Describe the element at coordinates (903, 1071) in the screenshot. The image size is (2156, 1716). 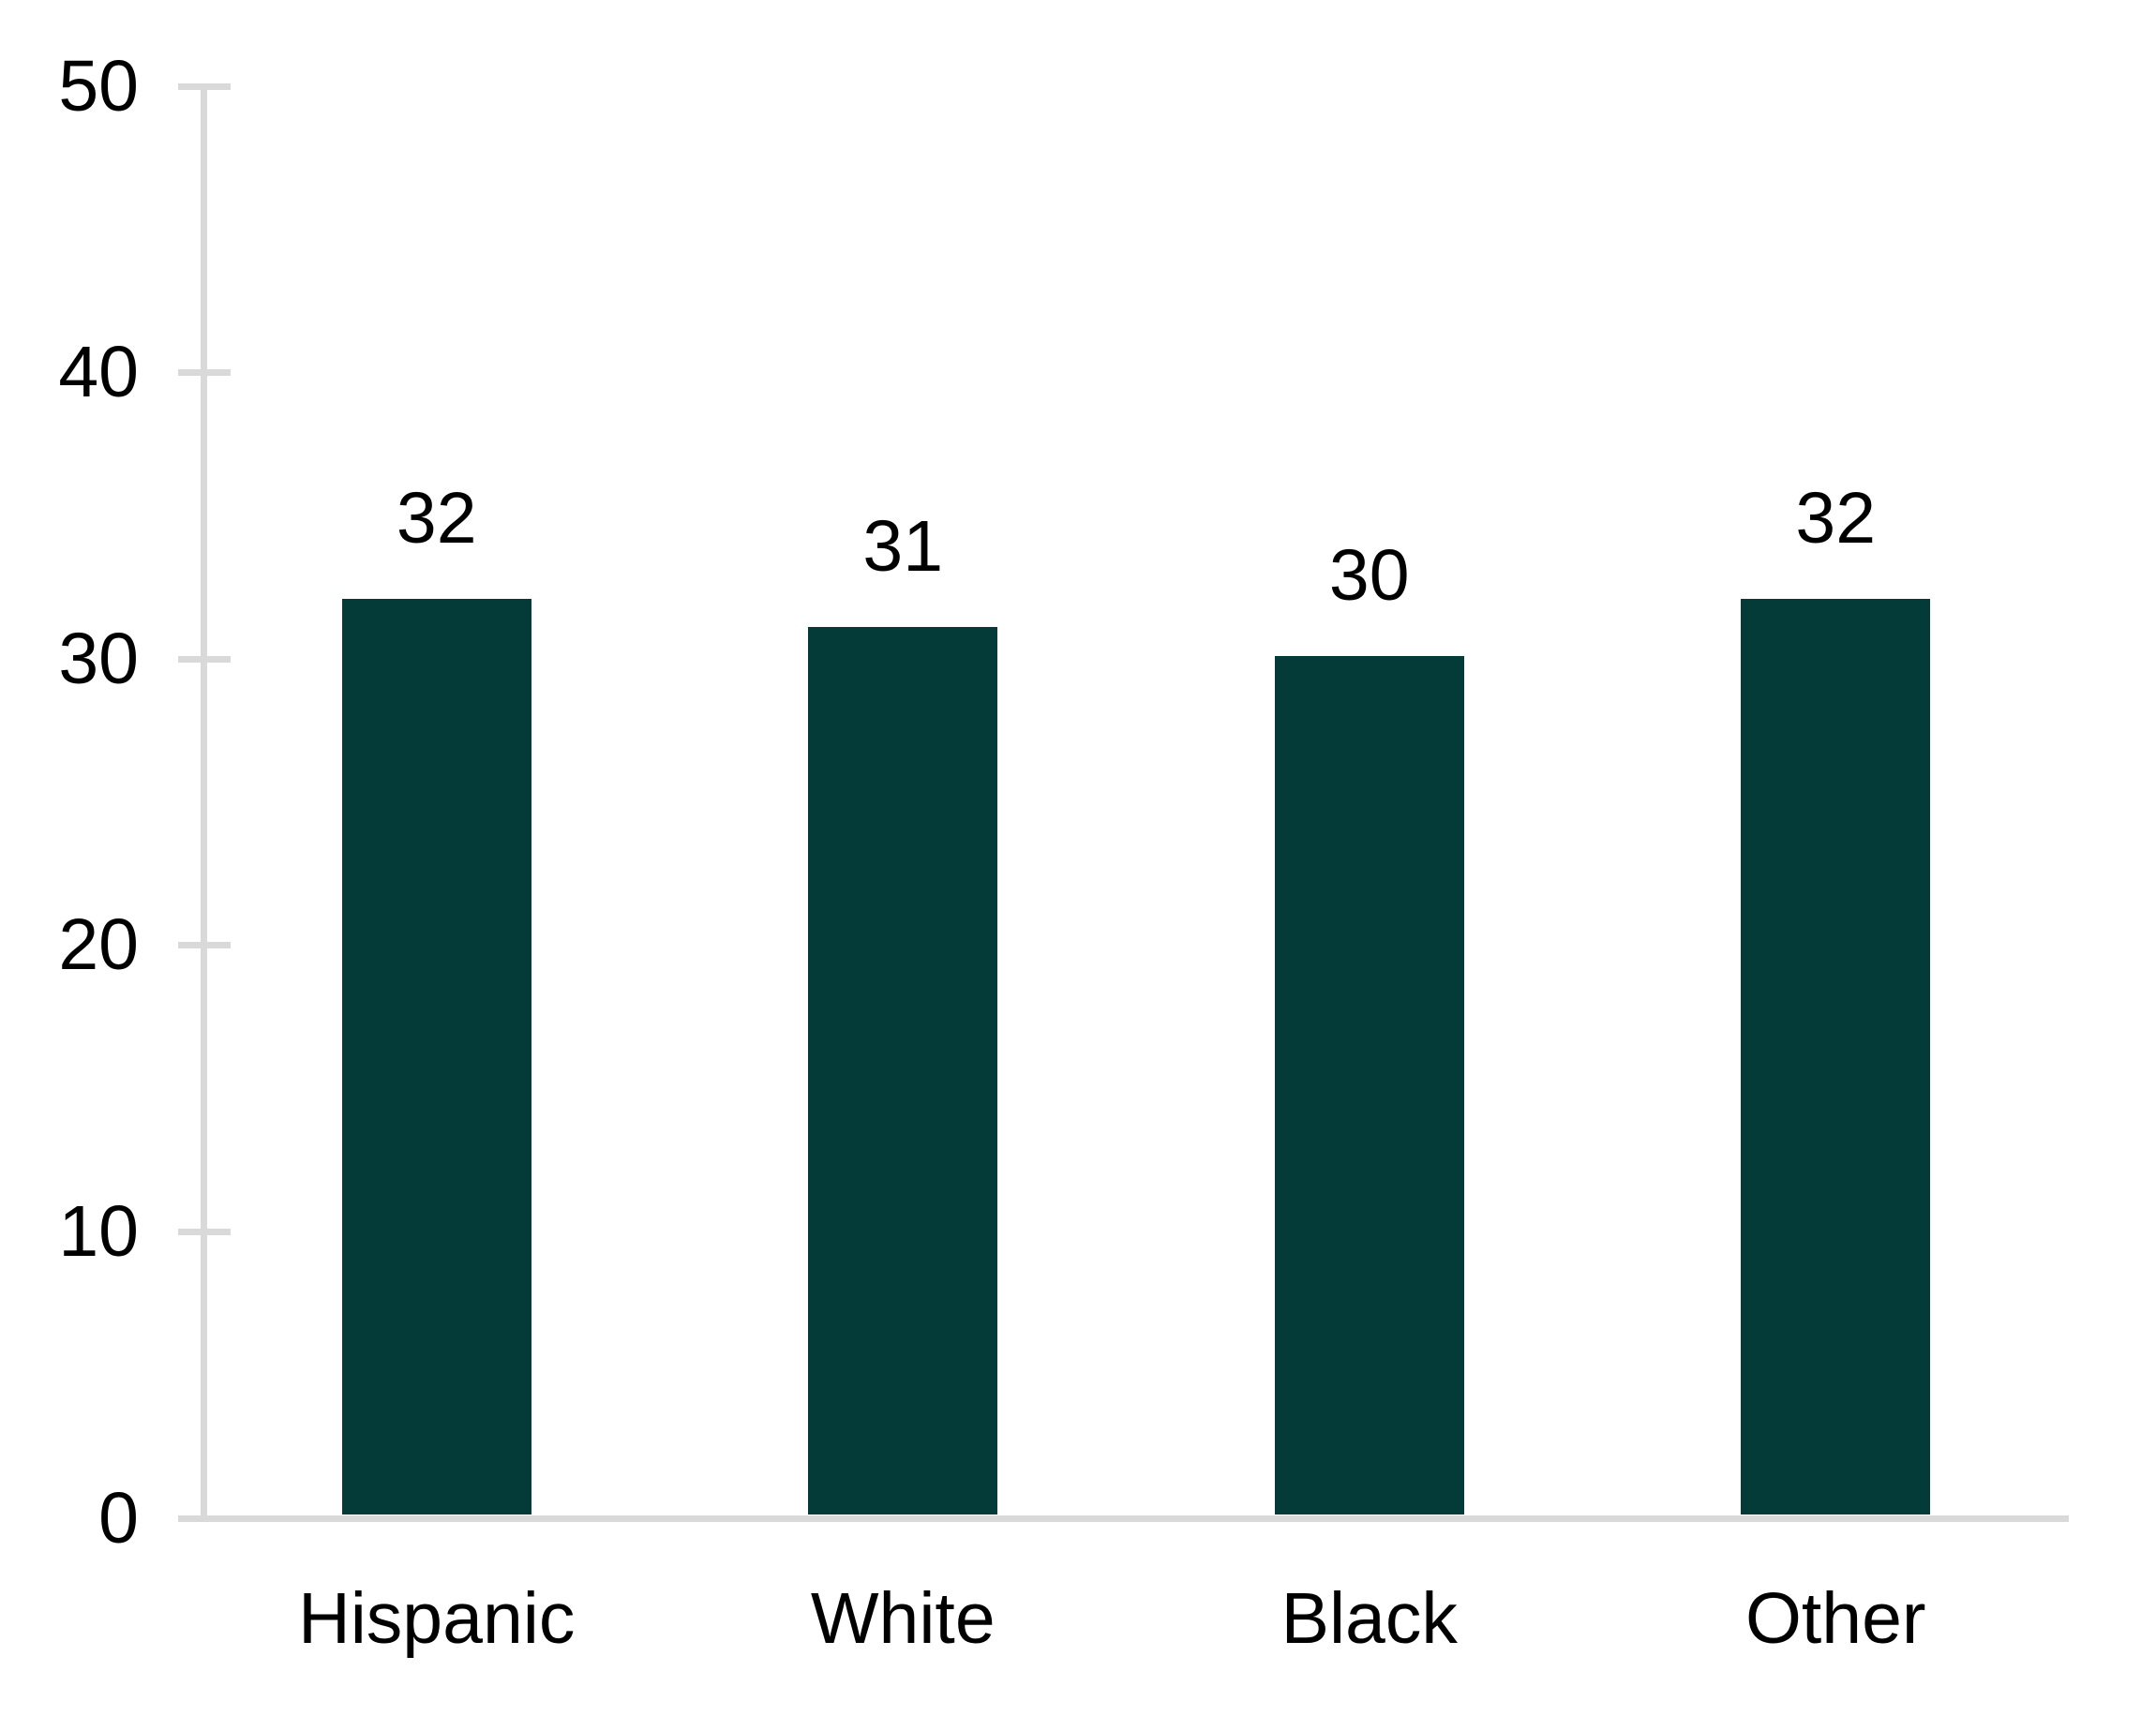
I see `bar-white` at that location.